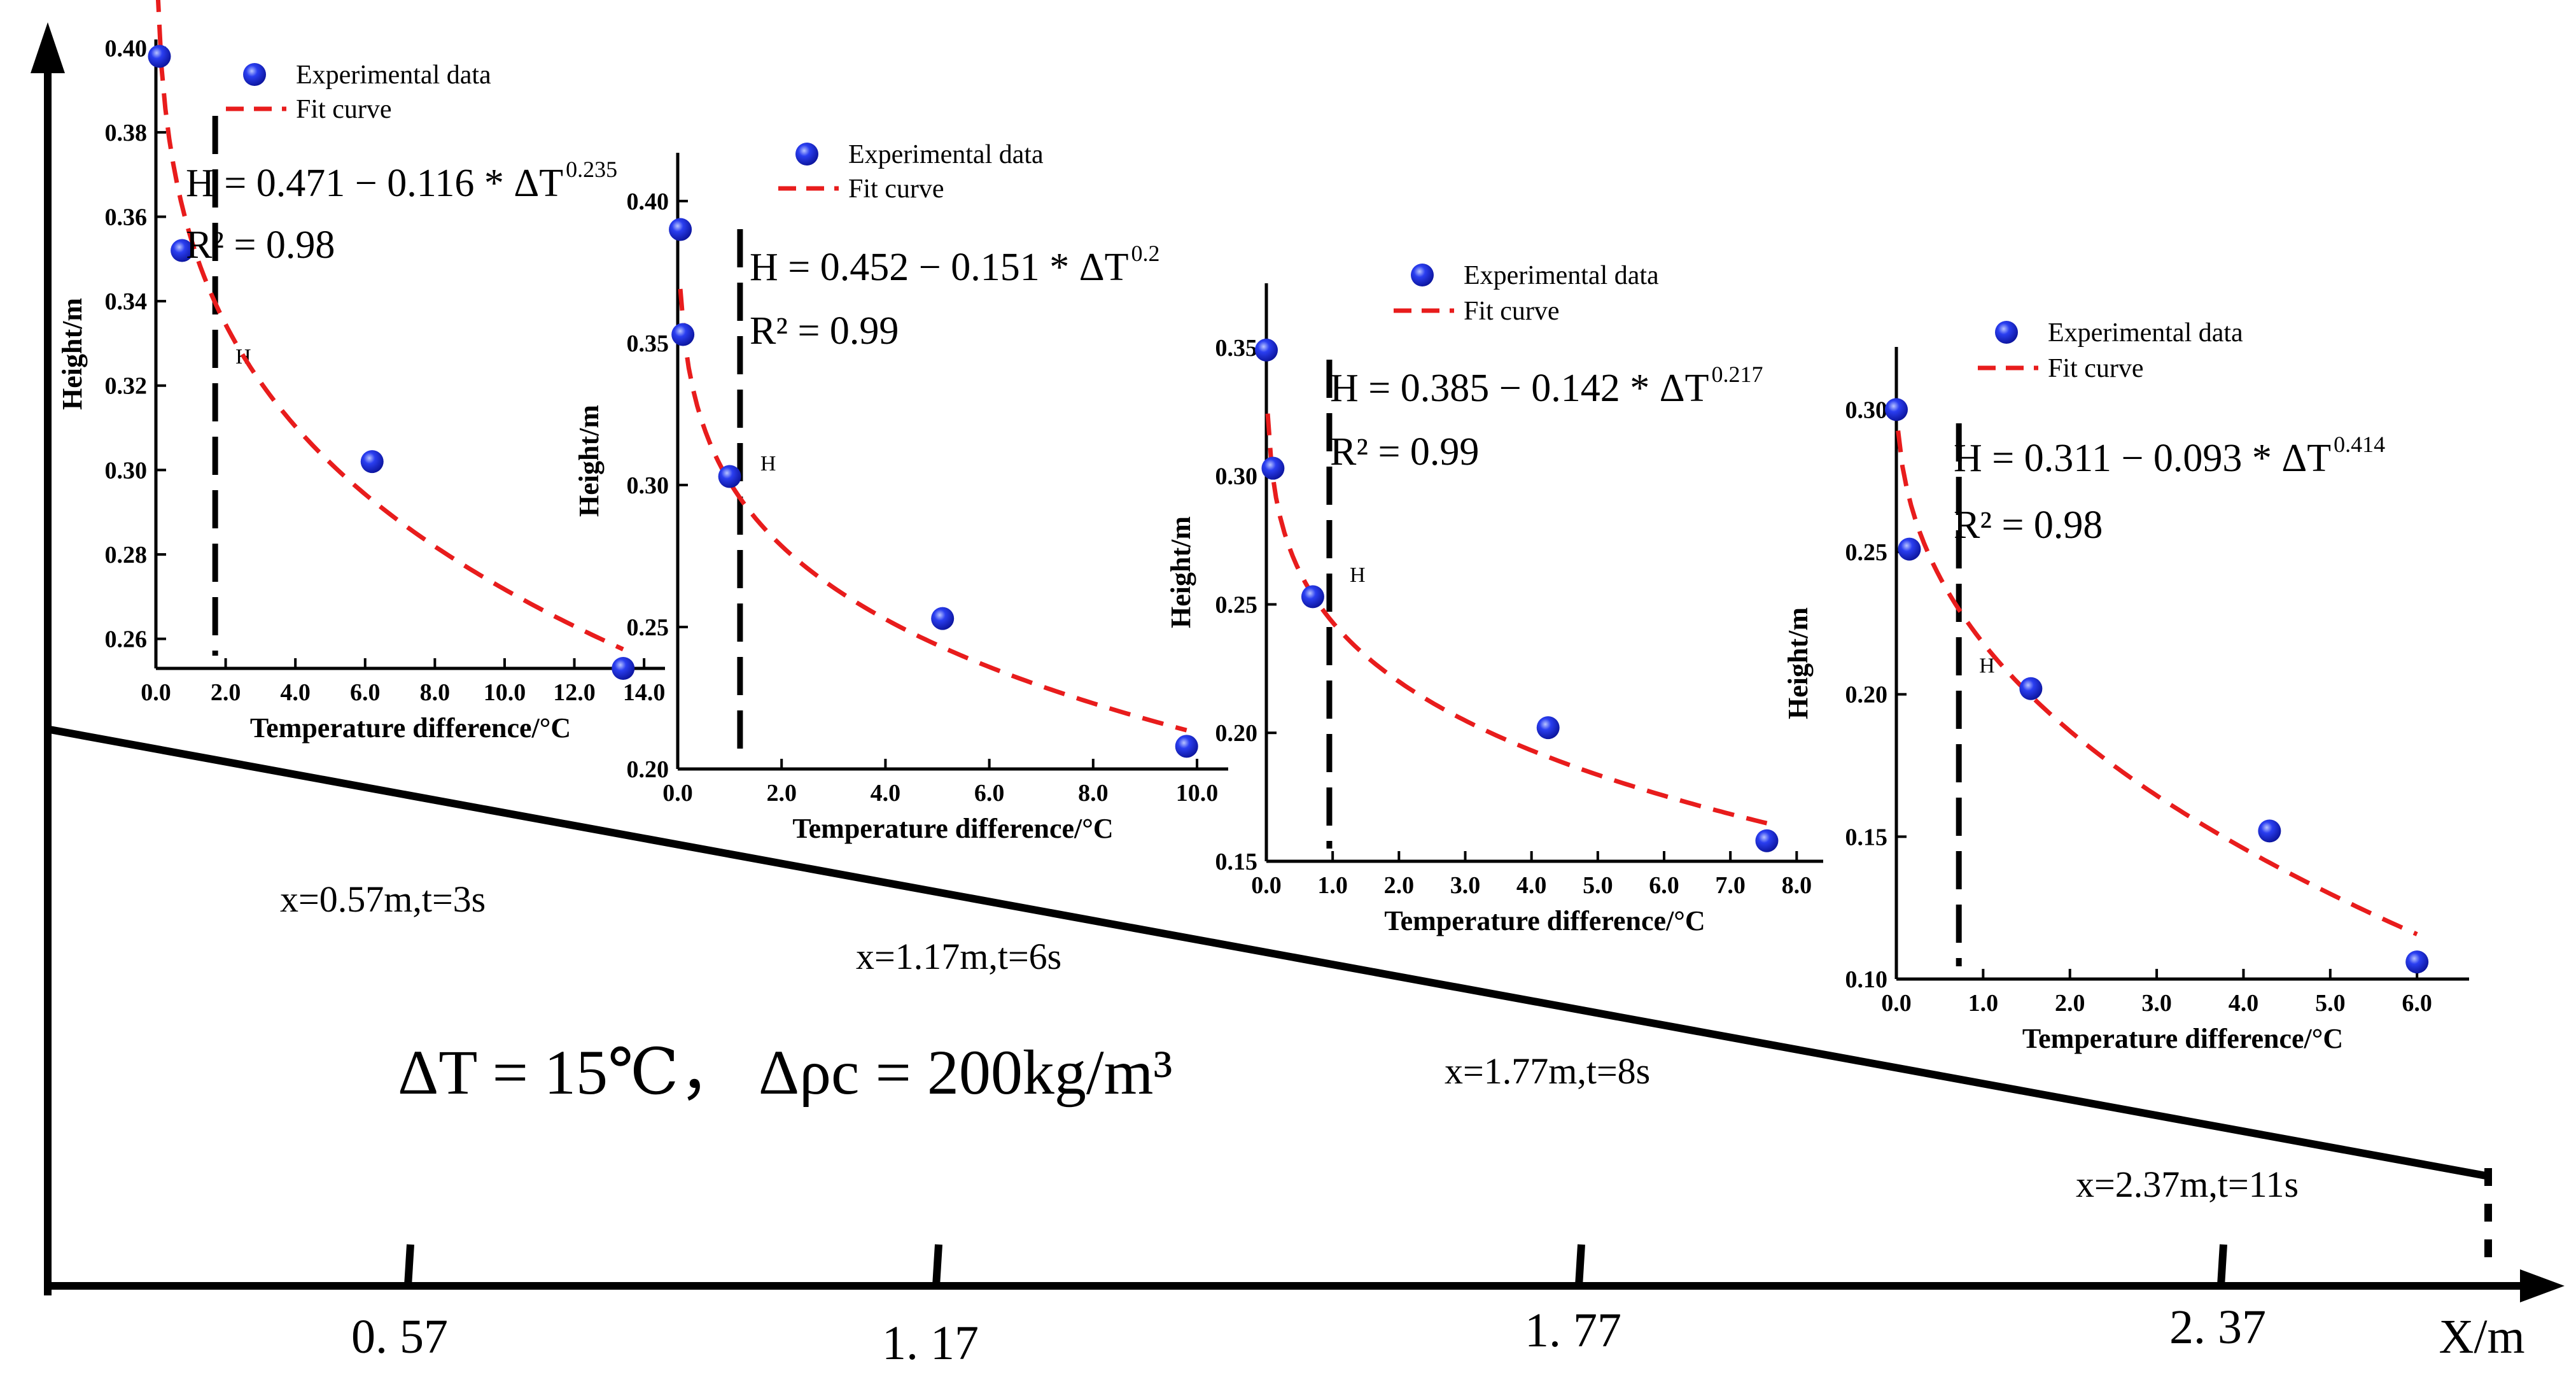  I want to click on x-tick-label: 7.0, so click(1730, 885).